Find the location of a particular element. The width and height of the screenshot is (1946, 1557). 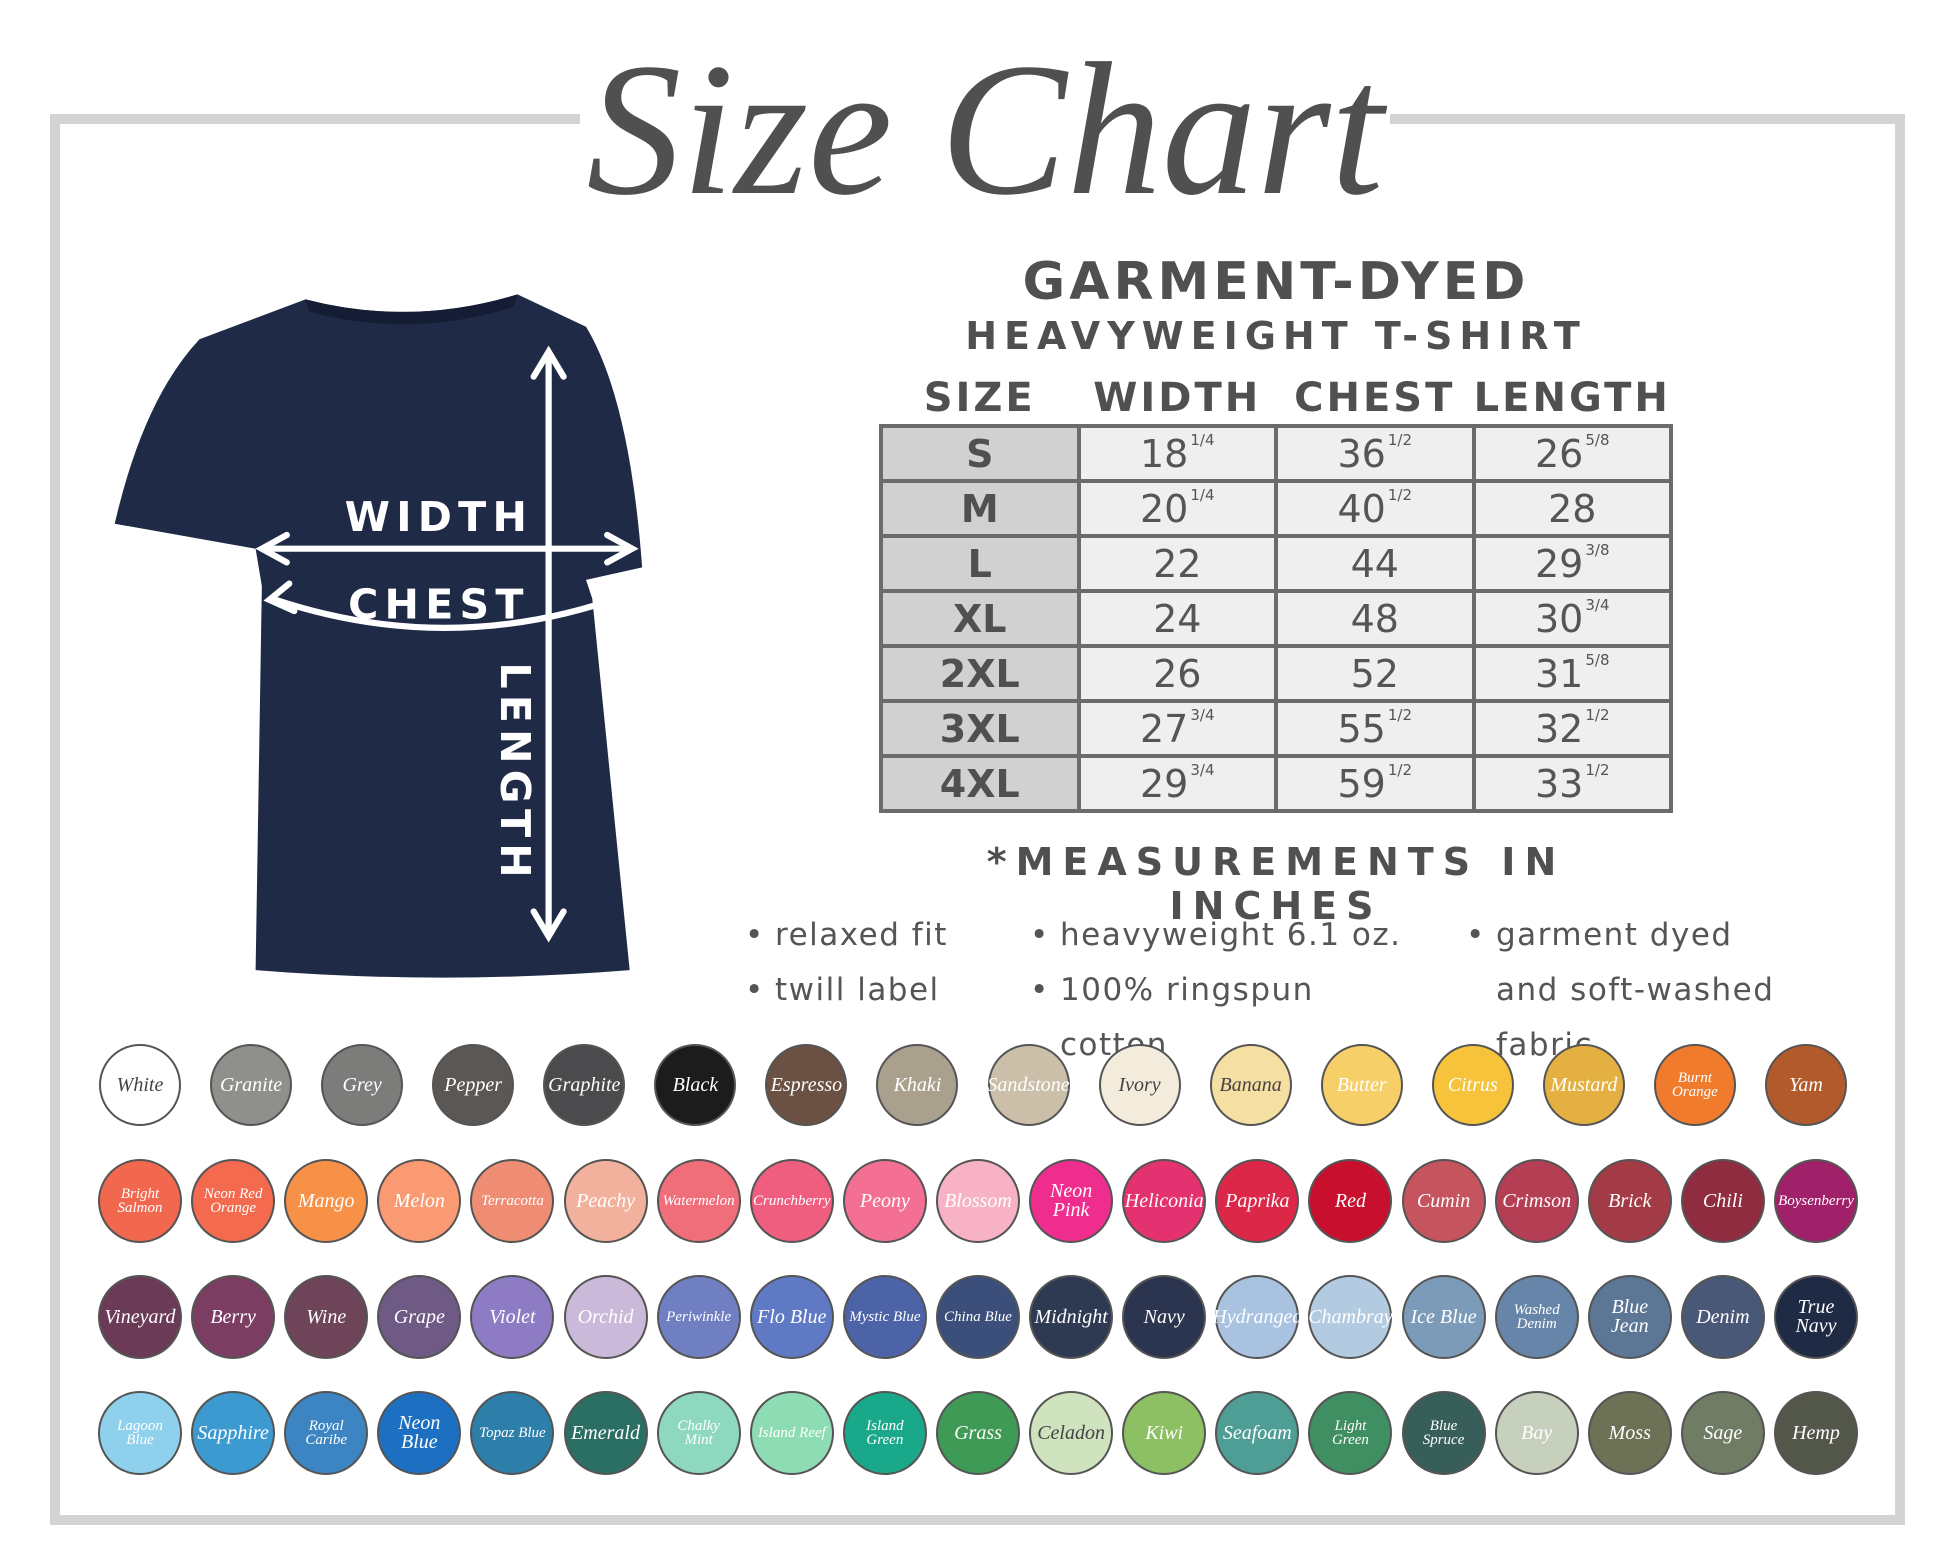

header-cell: LENGTH is located at coordinates (1572, 398).